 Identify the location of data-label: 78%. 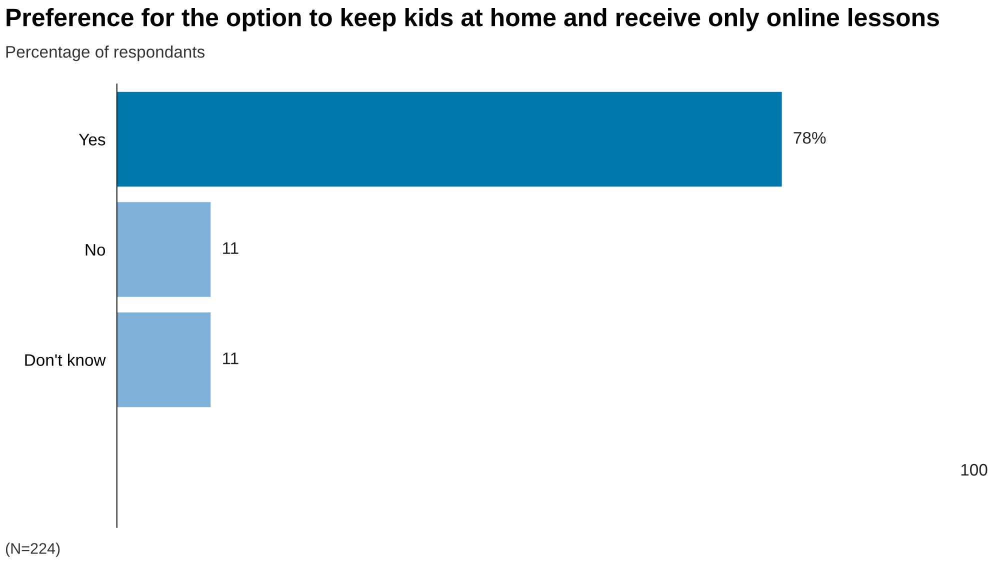
(810, 138).